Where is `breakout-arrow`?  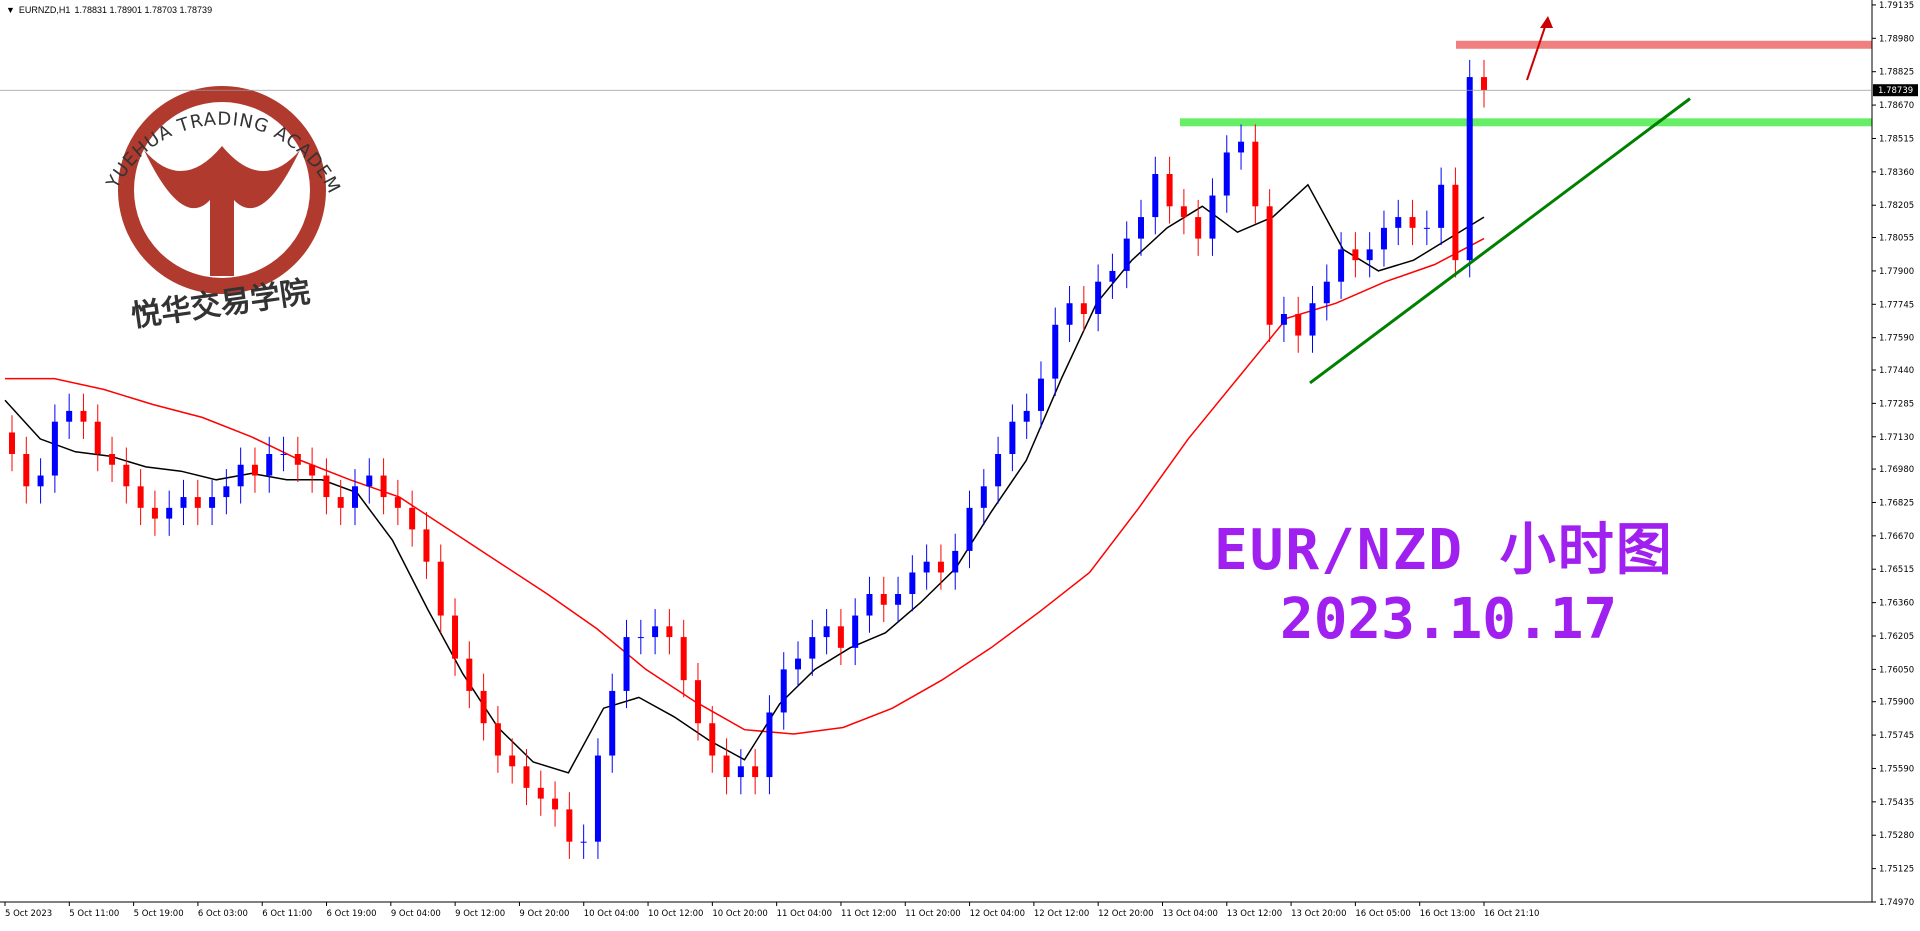
breakout-arrow is located at coordinates (1537, 49).